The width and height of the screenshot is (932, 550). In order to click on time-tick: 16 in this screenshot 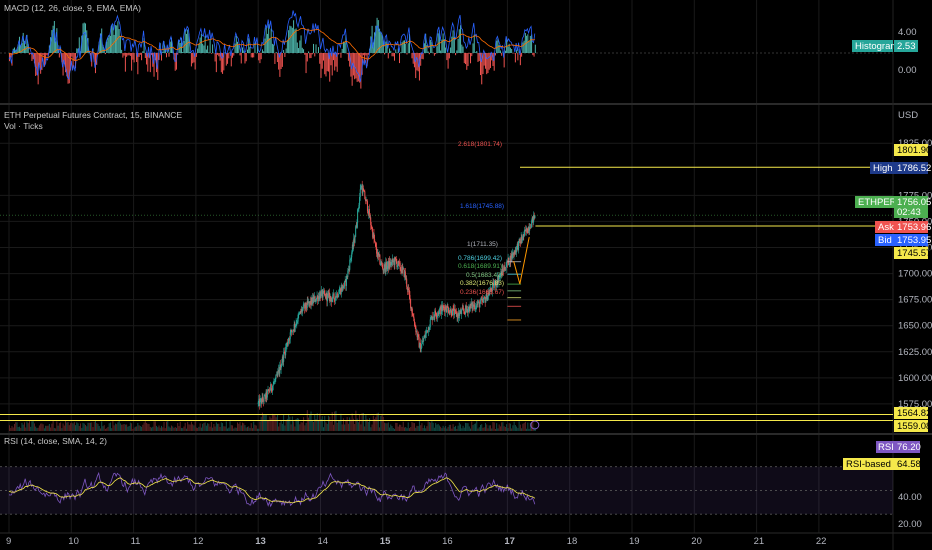, I will do `click(447, 541)`.